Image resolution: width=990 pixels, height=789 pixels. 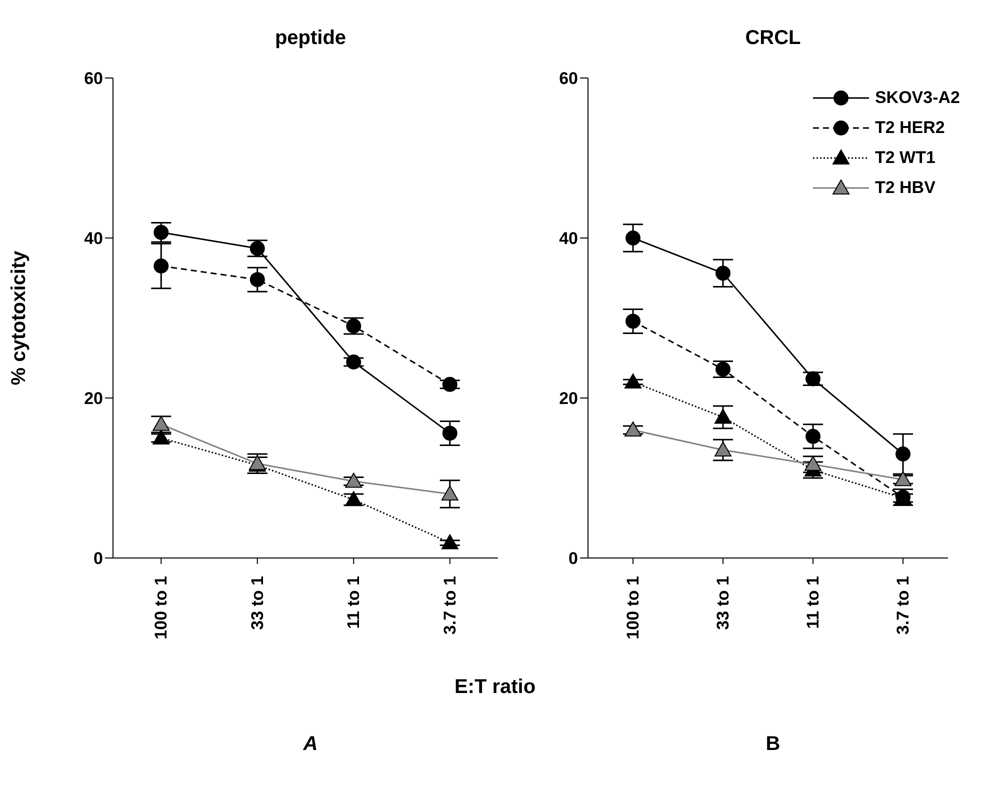 I want to click on legend-label: T2 HBV, so click(x=905, y=188).